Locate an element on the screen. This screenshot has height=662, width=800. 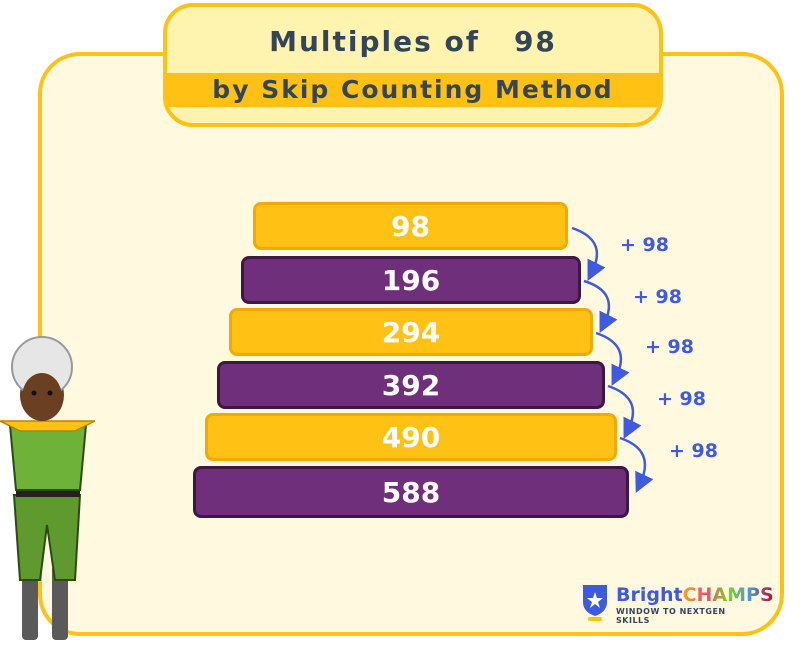
brand-part1: Bright is located at coordinates (649, 595).